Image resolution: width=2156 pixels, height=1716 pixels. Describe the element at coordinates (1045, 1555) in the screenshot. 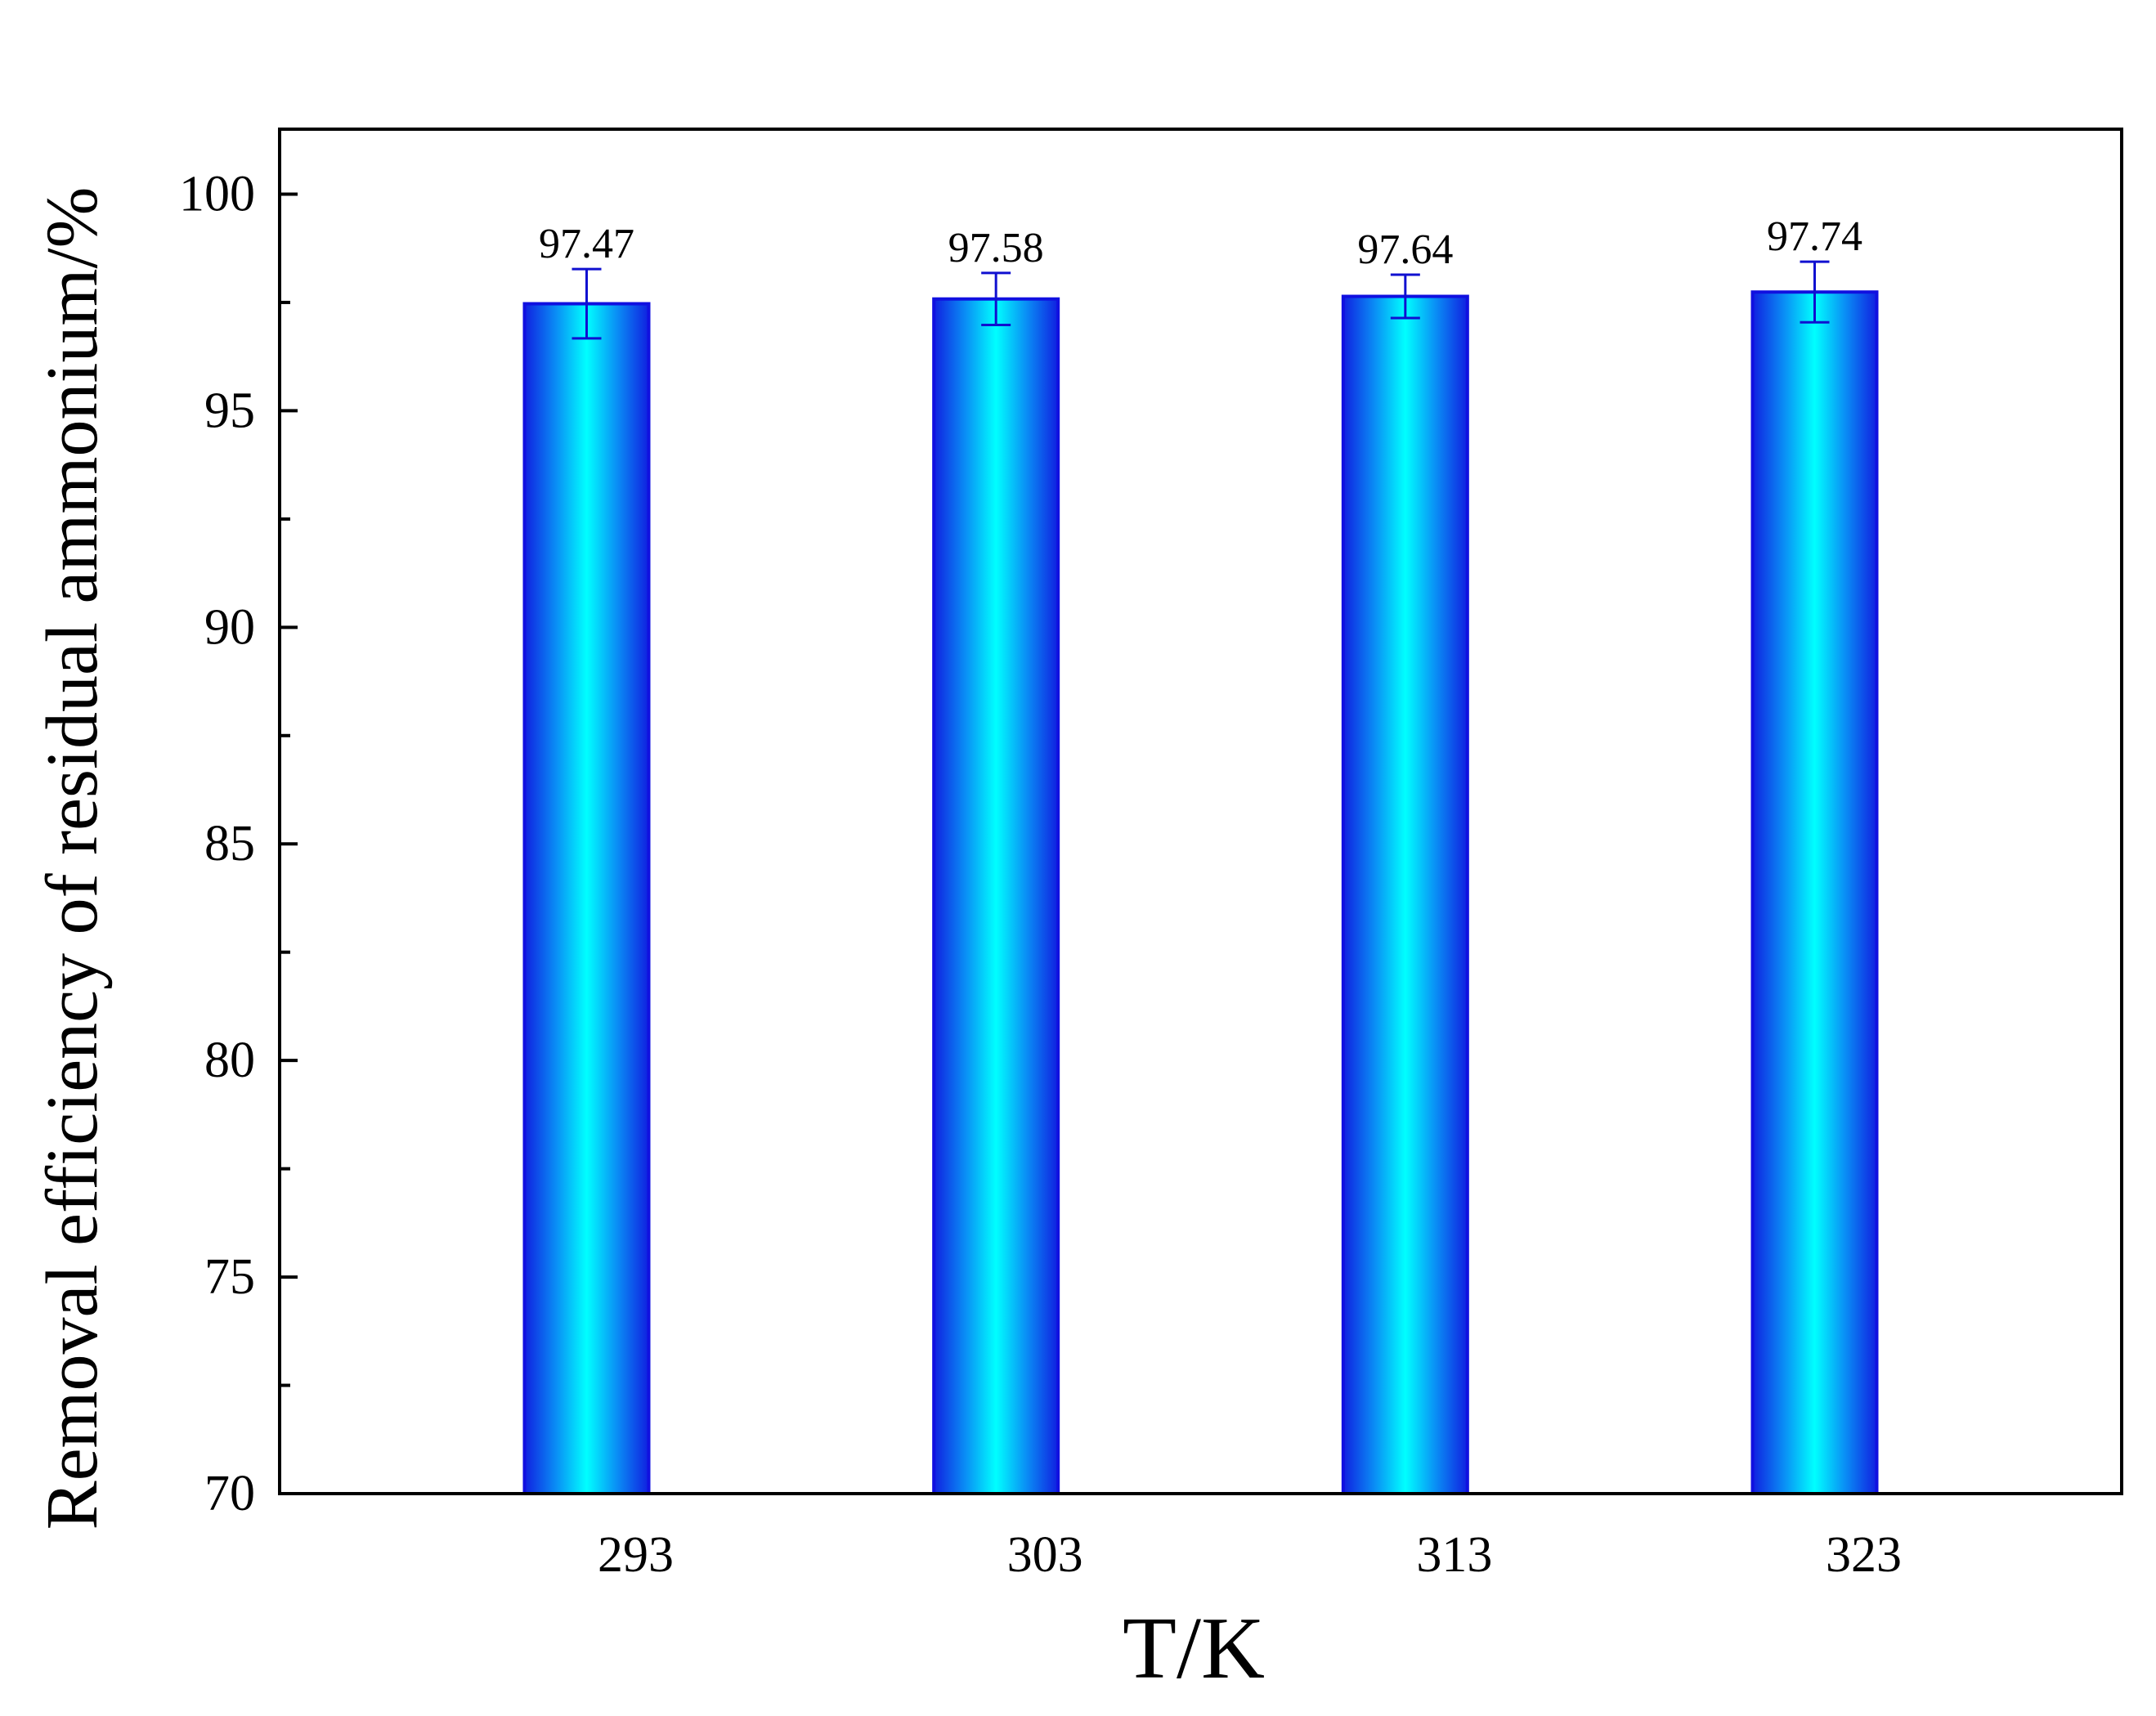

I see `x-tick-label-303: 303` at that location.